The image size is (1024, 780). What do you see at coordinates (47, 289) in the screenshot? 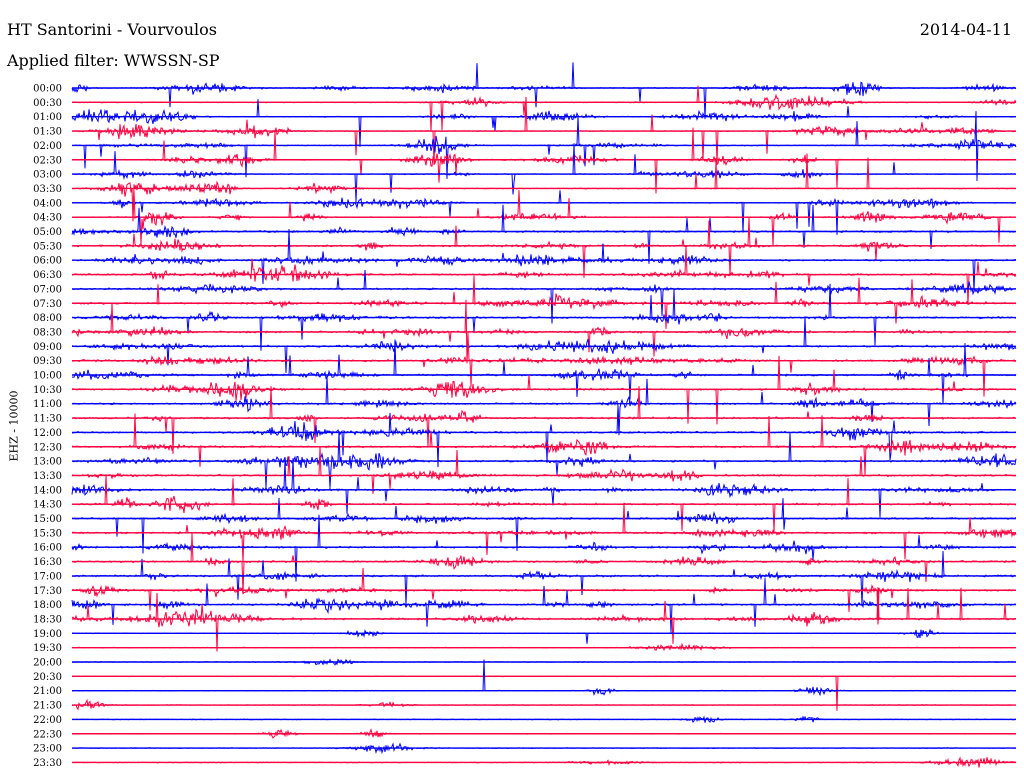
I see `row-tick-label: 07:00` at bounding box center [47, 289].